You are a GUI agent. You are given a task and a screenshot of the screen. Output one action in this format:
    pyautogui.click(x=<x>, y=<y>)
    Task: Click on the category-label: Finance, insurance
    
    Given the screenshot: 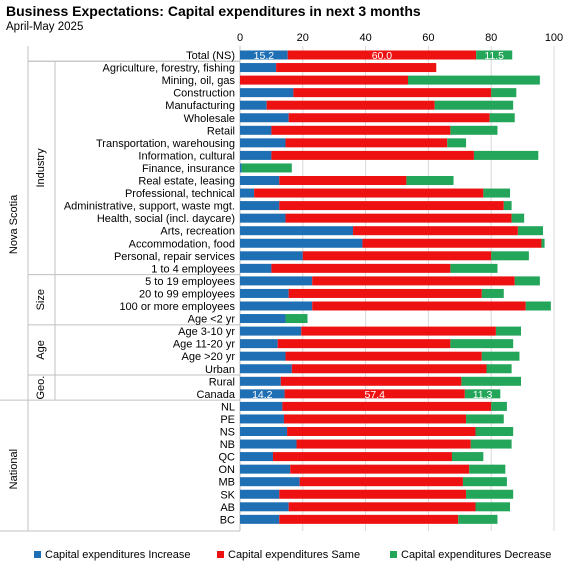 What is the action you would take?
    pyautogui.click(x=188, y=169)
    